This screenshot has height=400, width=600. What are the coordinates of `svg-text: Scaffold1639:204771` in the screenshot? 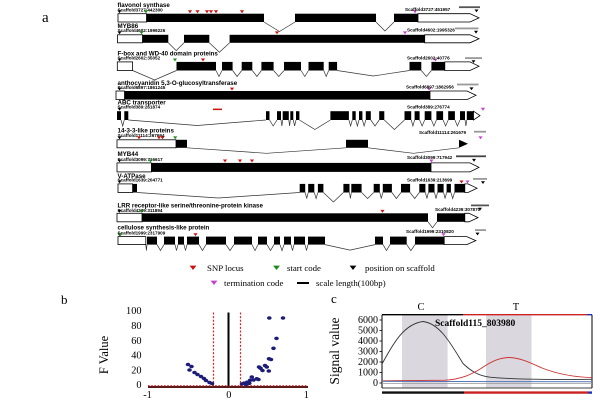 It's located at (141, 180).